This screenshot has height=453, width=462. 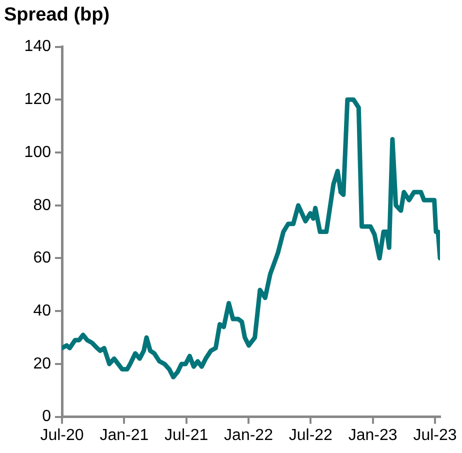 What do you see at coordinates (62, 435) in the screenshot?
I see `x-tick-label: Jul-20` at bounding box center [62, 435].